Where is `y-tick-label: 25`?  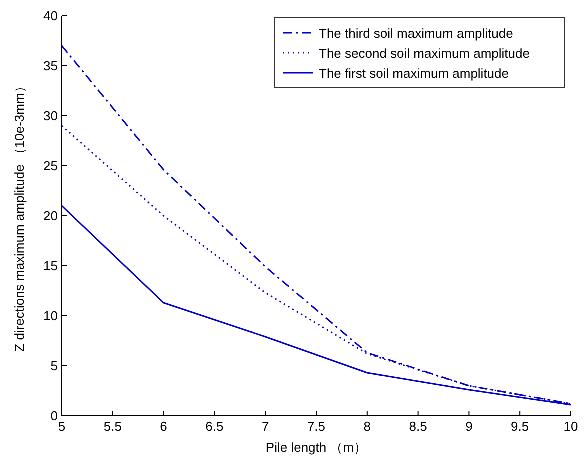
y-tick-label: 25 is located at coordinates (51, 166).